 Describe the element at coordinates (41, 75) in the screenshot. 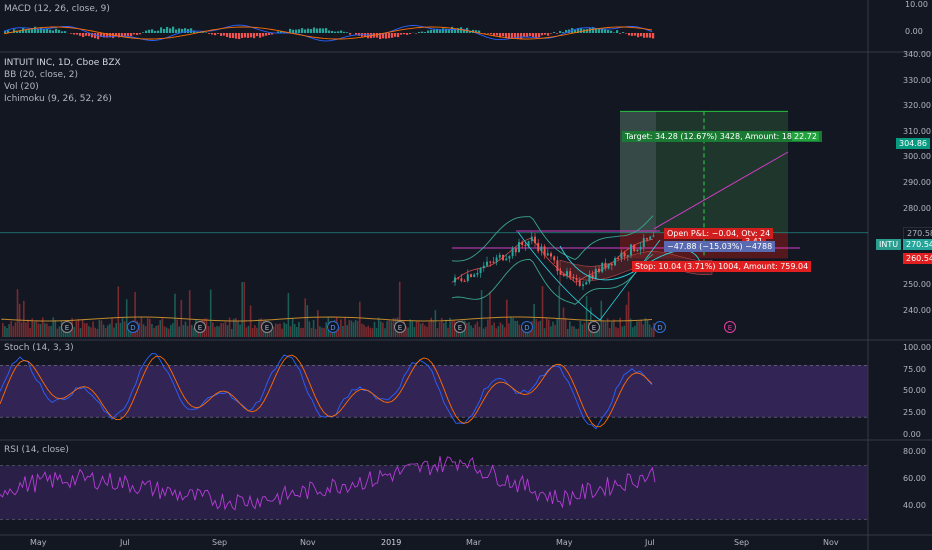

I see `main-indicator-bb: BB (20, close, 2)` at that location.